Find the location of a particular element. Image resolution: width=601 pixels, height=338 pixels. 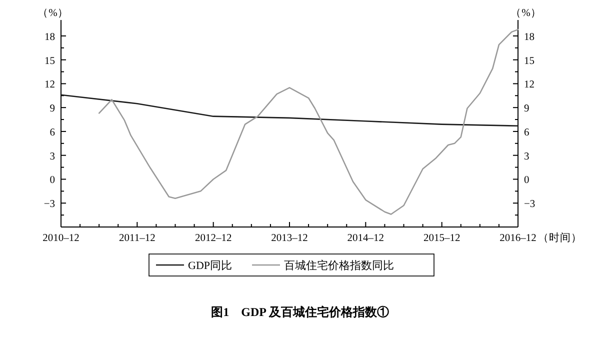

line-series is located at coordinates (289, 110).